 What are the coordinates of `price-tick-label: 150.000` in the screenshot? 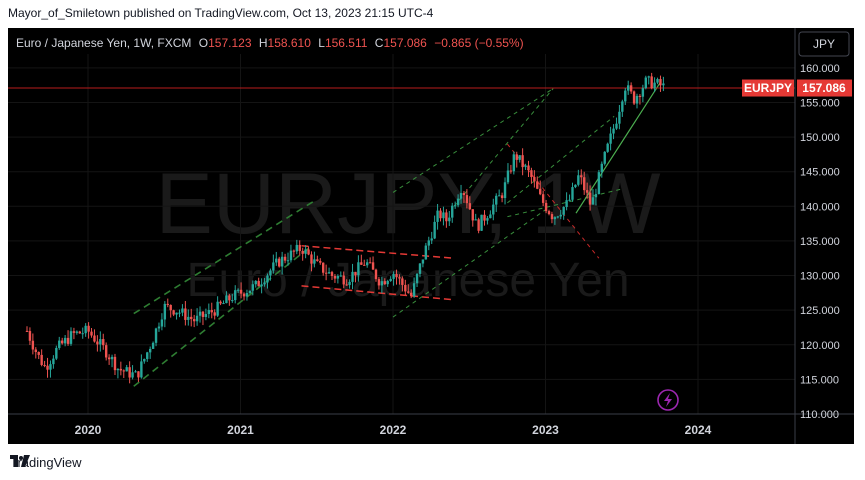 It's located at (820, 138).